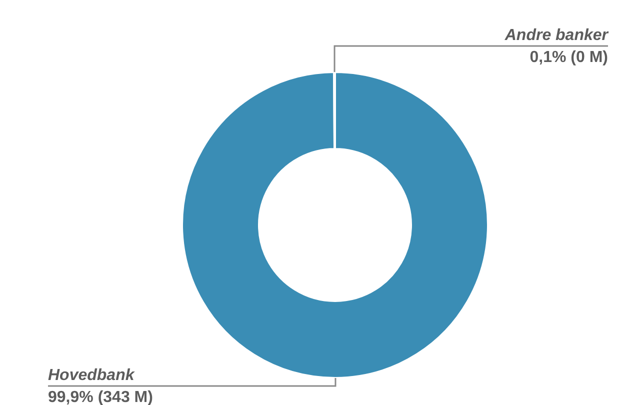 Image resolution: width=638 pixels, height=405 pixels. What do you see at coordinates (556, 35) in the screenshot?
I see `slice-label: Andre banker` at bounding box center [556, 35].